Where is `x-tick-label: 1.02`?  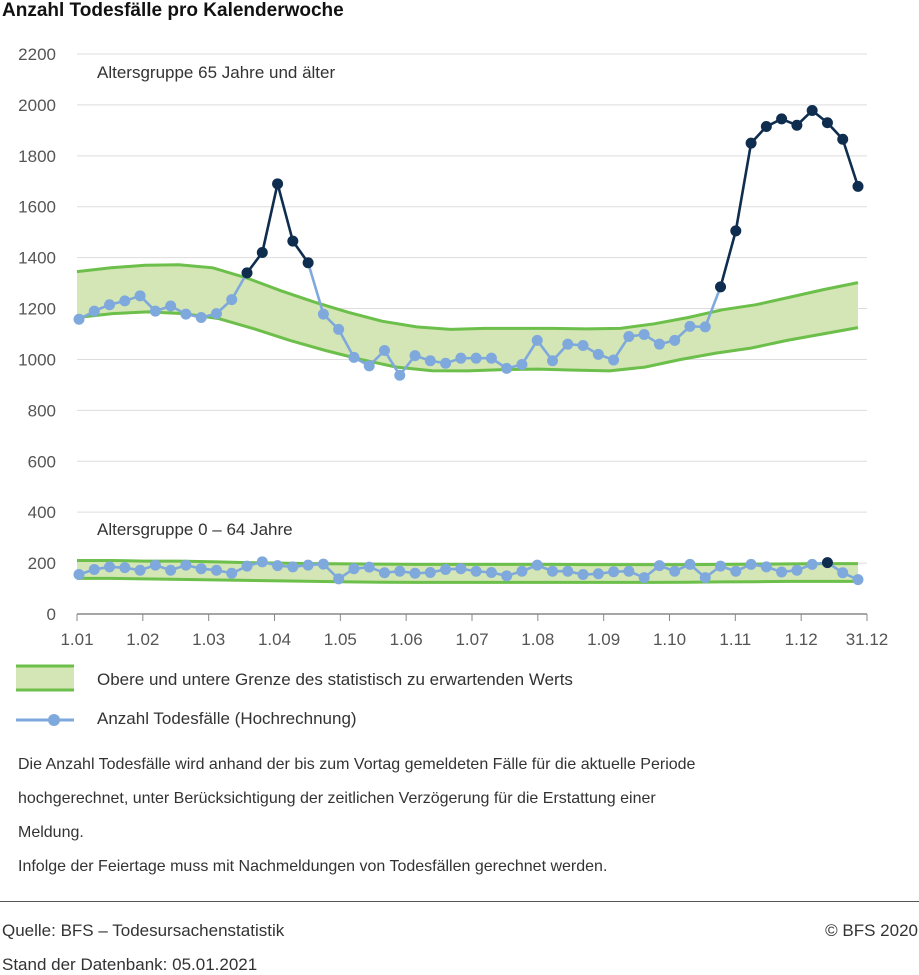
x-tick-label: 1.02 is located at coordinates (142, 639).